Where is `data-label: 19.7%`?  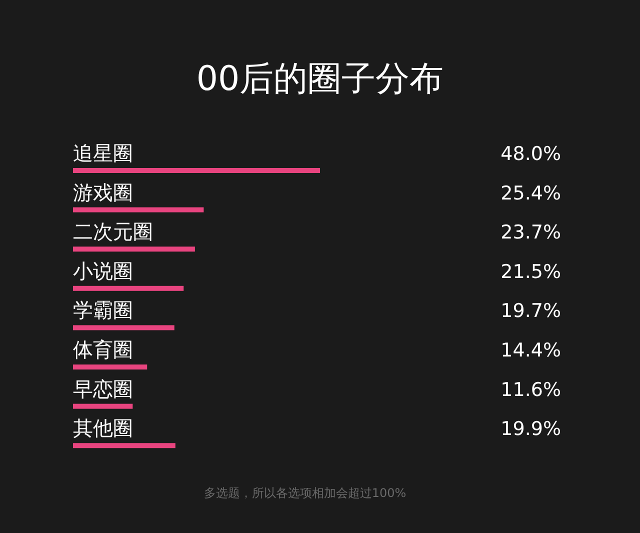
data-label: 19.7% is located at coordinates (530, 311).